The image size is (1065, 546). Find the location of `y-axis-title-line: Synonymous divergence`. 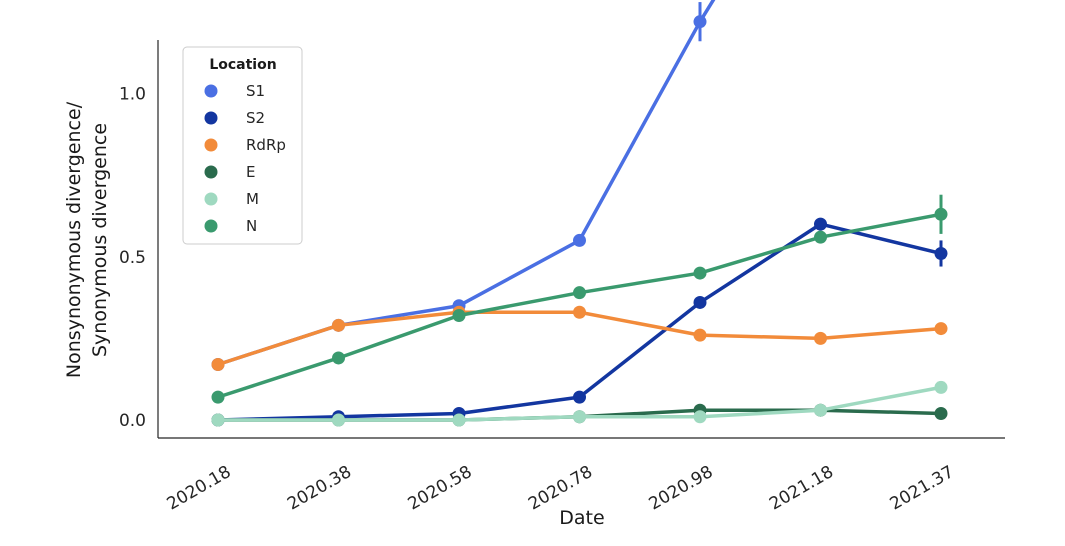

y-axis-title-line: Synonymous divergence is located at coordinates (100, 240).